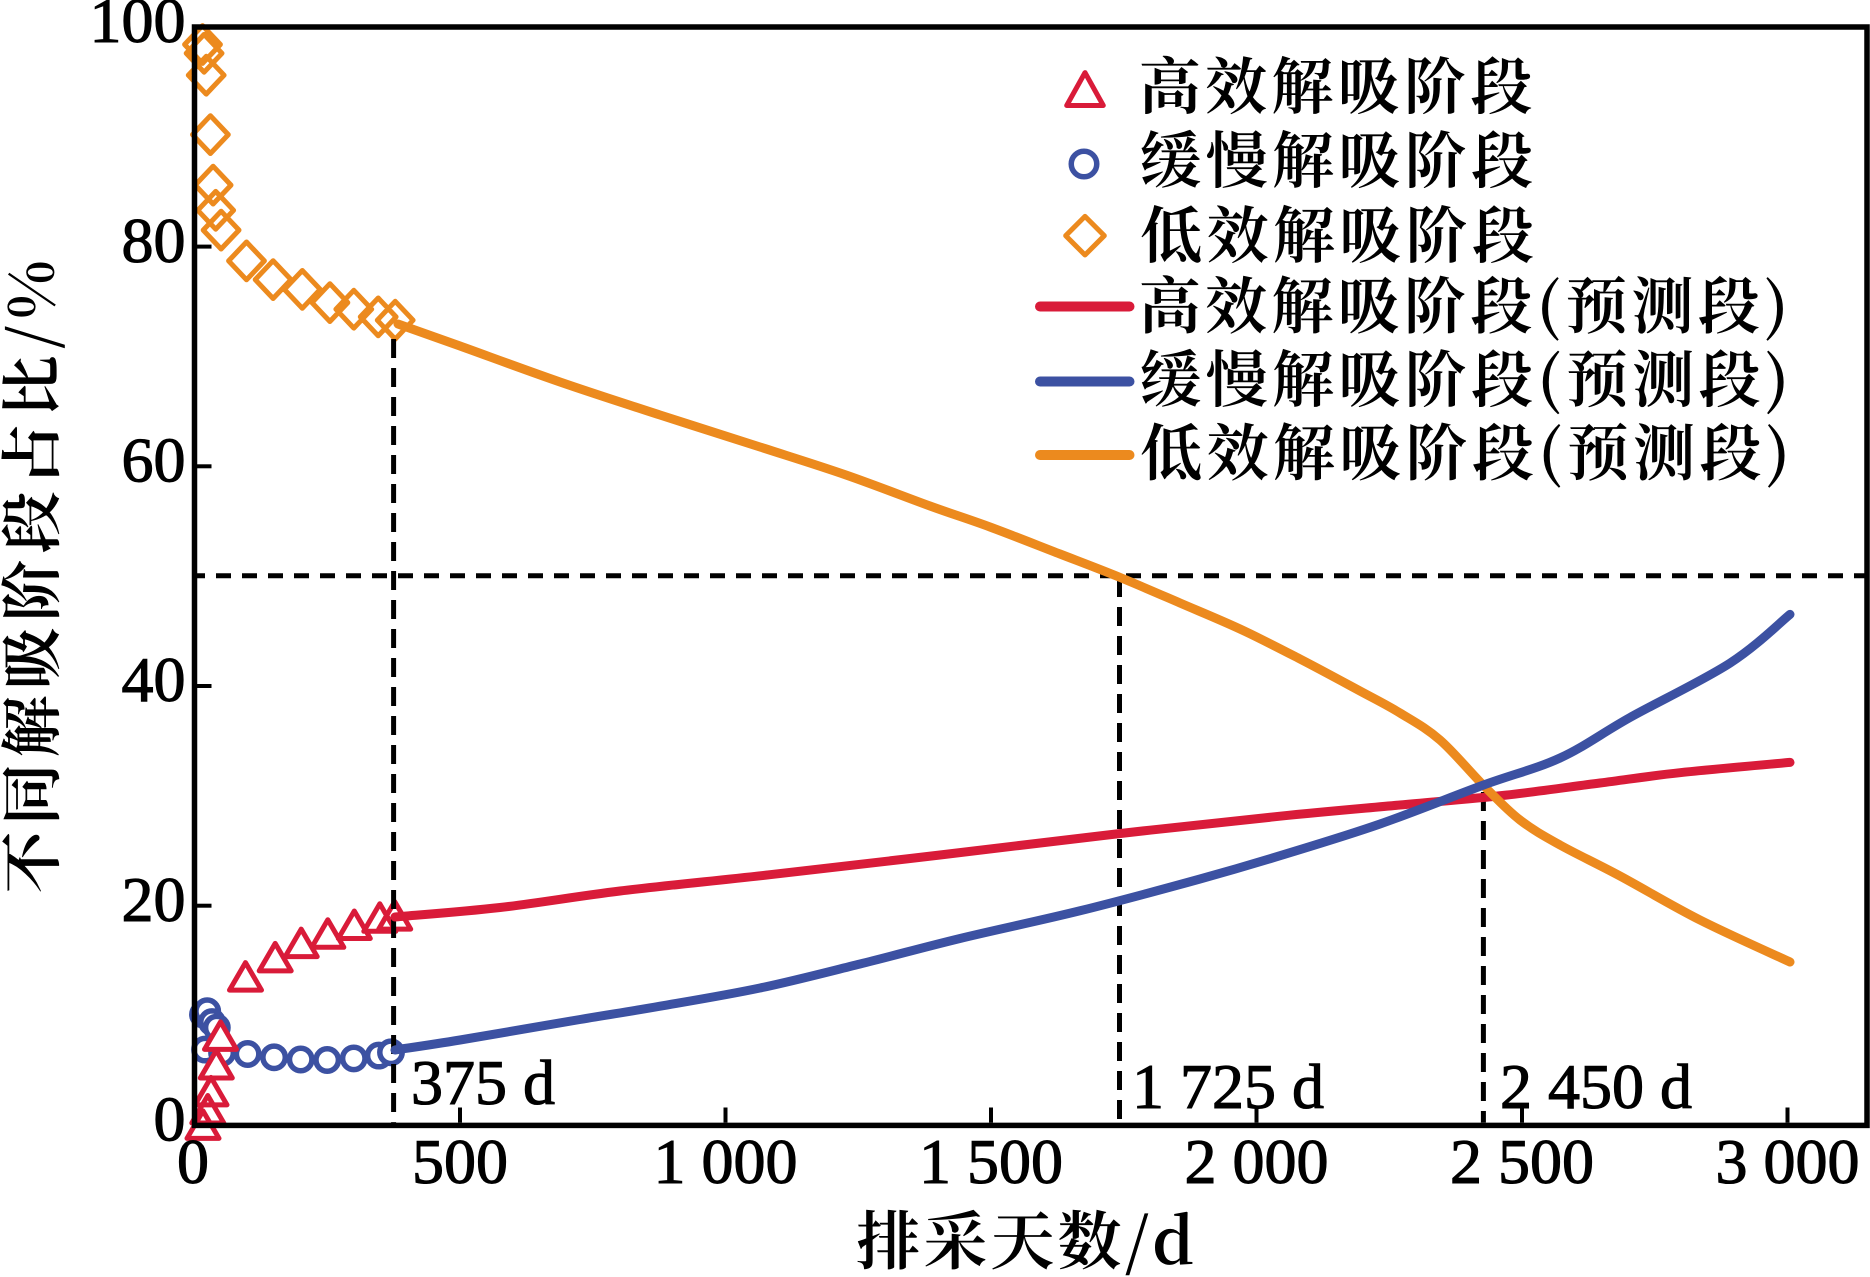  What do you see at coordinates (138, 28) in the screenshot?
I see `svg-text: 100` at bounding box center [138, 28].